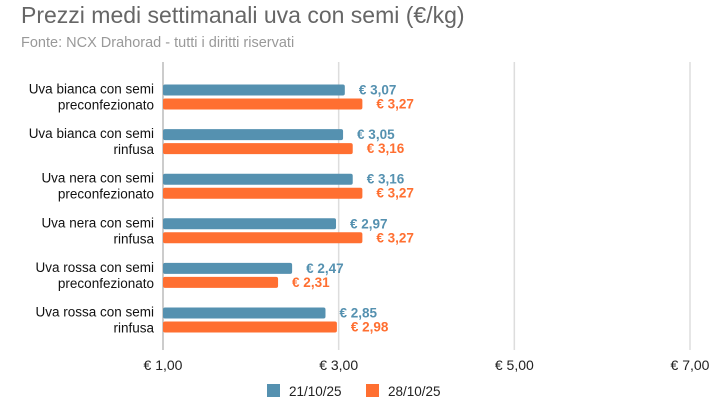 This screenshot has height=401, width=712. I want to click on data-label: € 2,31, so click(311, 282).